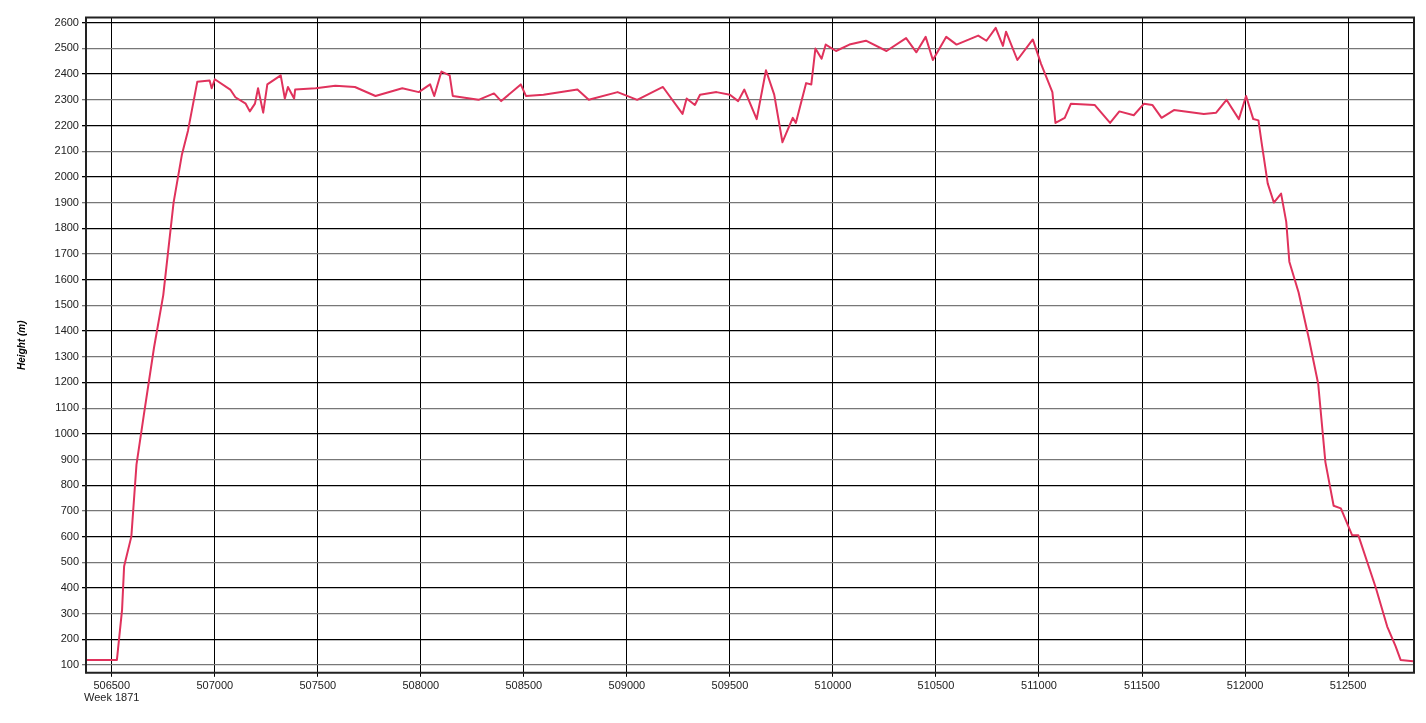  Describe the element at coordinates (524, 685) in the screenshot. I see `x-tick-label: 508500` at that location.